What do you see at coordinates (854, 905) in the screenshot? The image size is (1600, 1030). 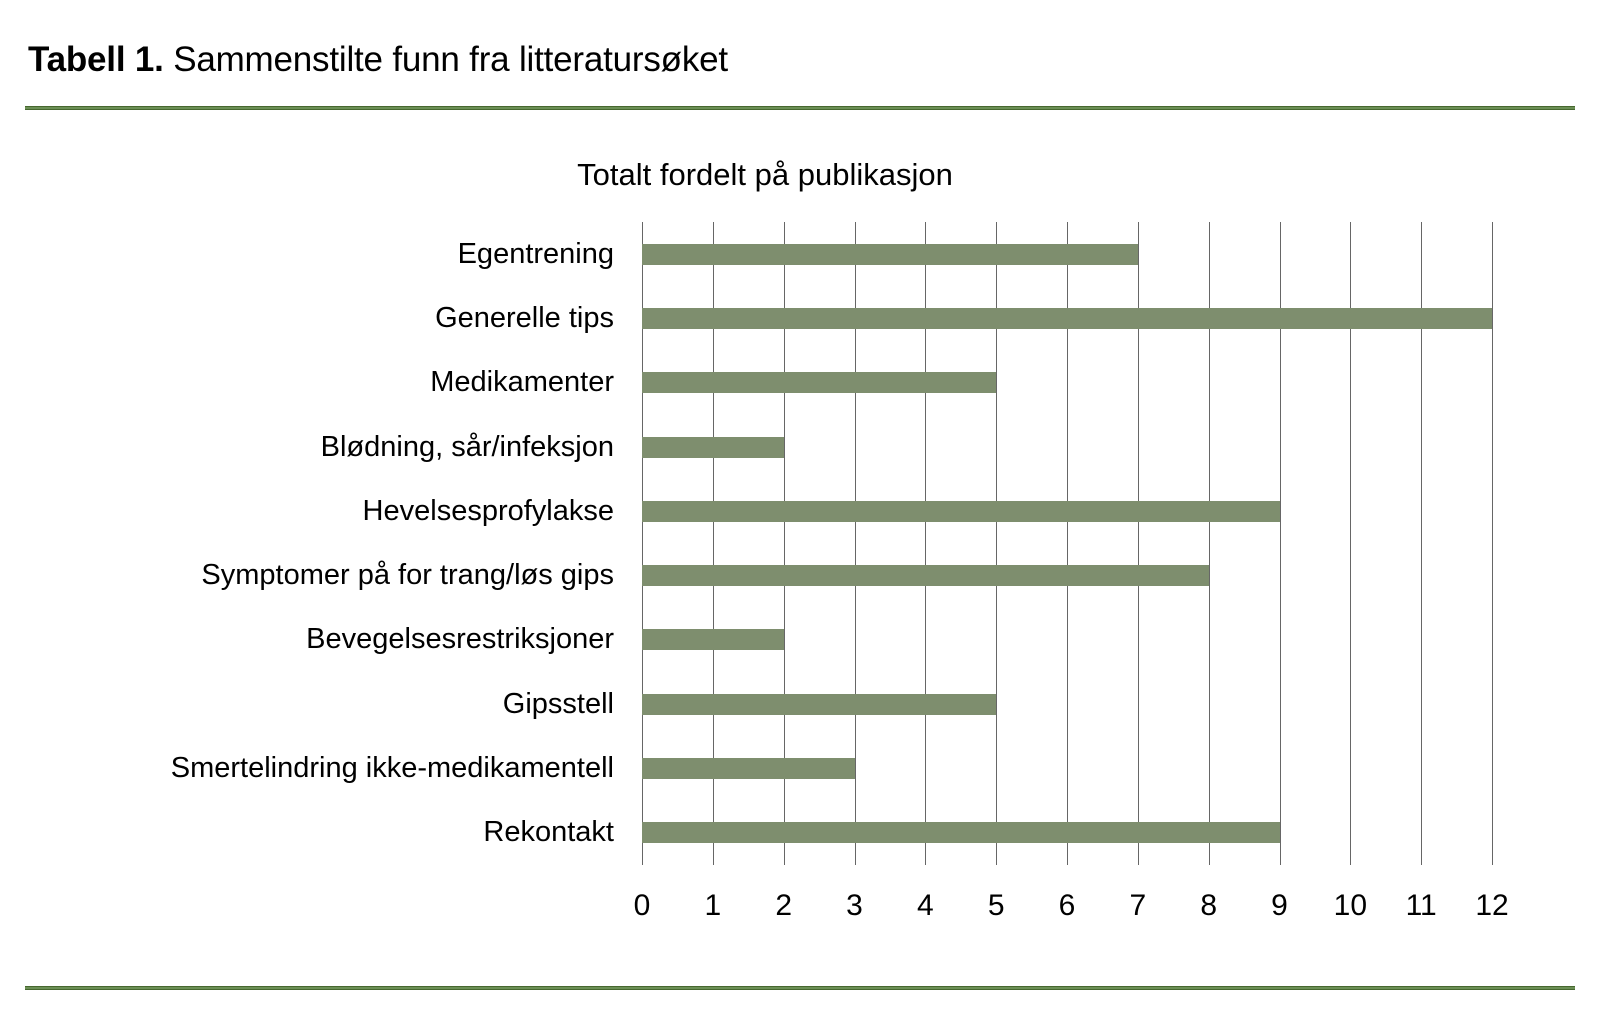 I see `x-tick-label: 3` at bounding box center [854, 905].